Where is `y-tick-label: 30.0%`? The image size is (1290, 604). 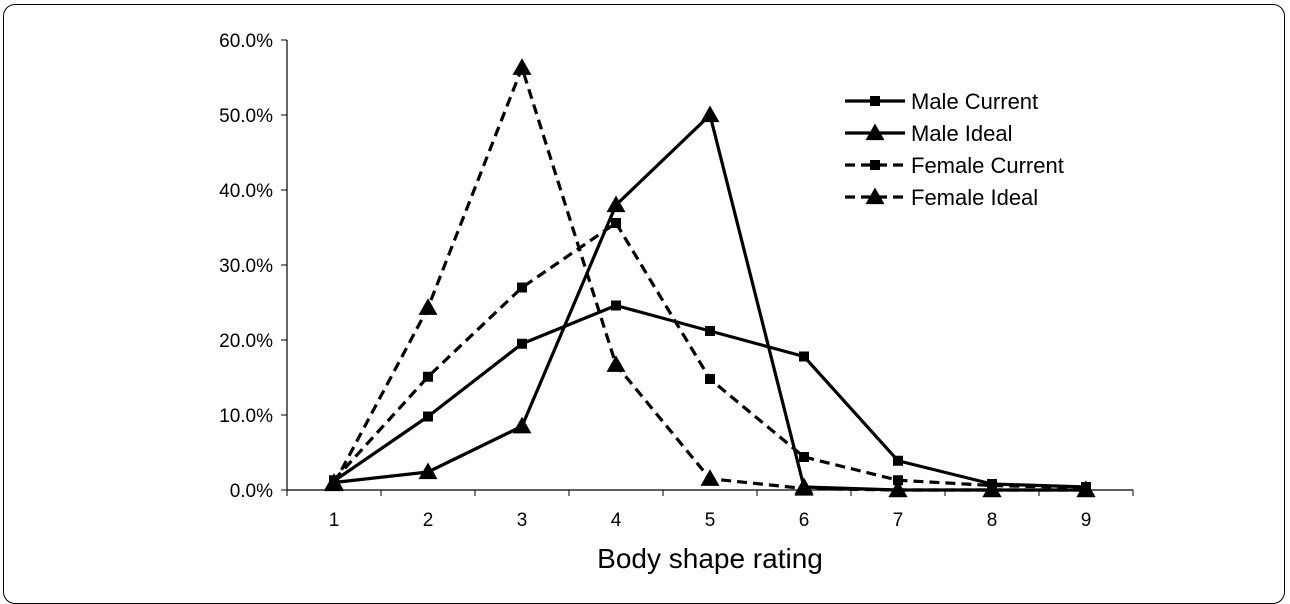
y-tick-label: 30.0% is located at coordinates (246, 266).